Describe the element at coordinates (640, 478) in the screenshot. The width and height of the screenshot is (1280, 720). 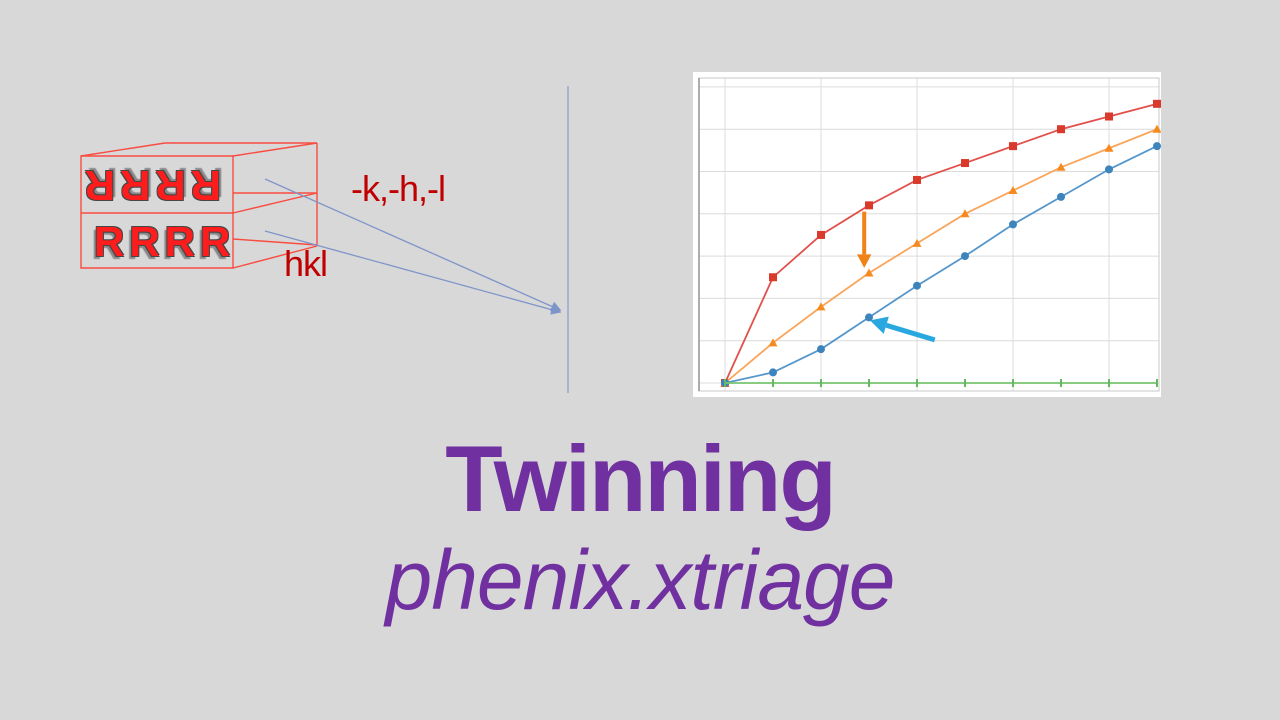
I see `slide-title: Twinning` at that location.